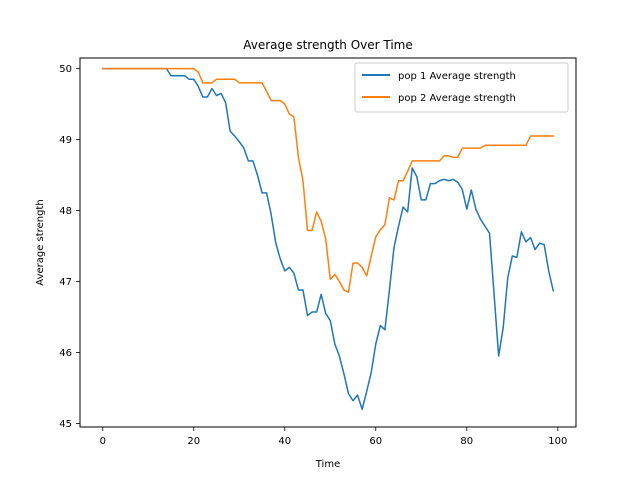  Describe the element at coordinates (69, 247) in the screenshot. I see `y-axis: 45 46 47 48 49 50` at that location.